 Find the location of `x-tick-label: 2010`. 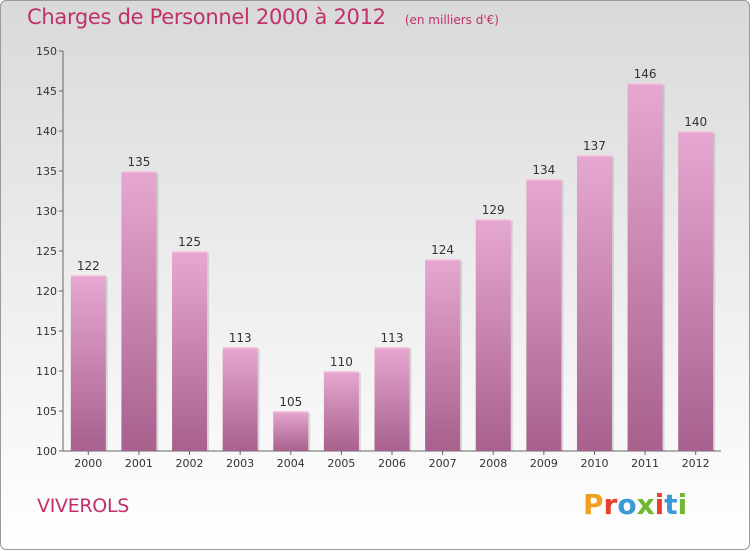

x-tick-label: 2010 is located at coordinates (594, 463).